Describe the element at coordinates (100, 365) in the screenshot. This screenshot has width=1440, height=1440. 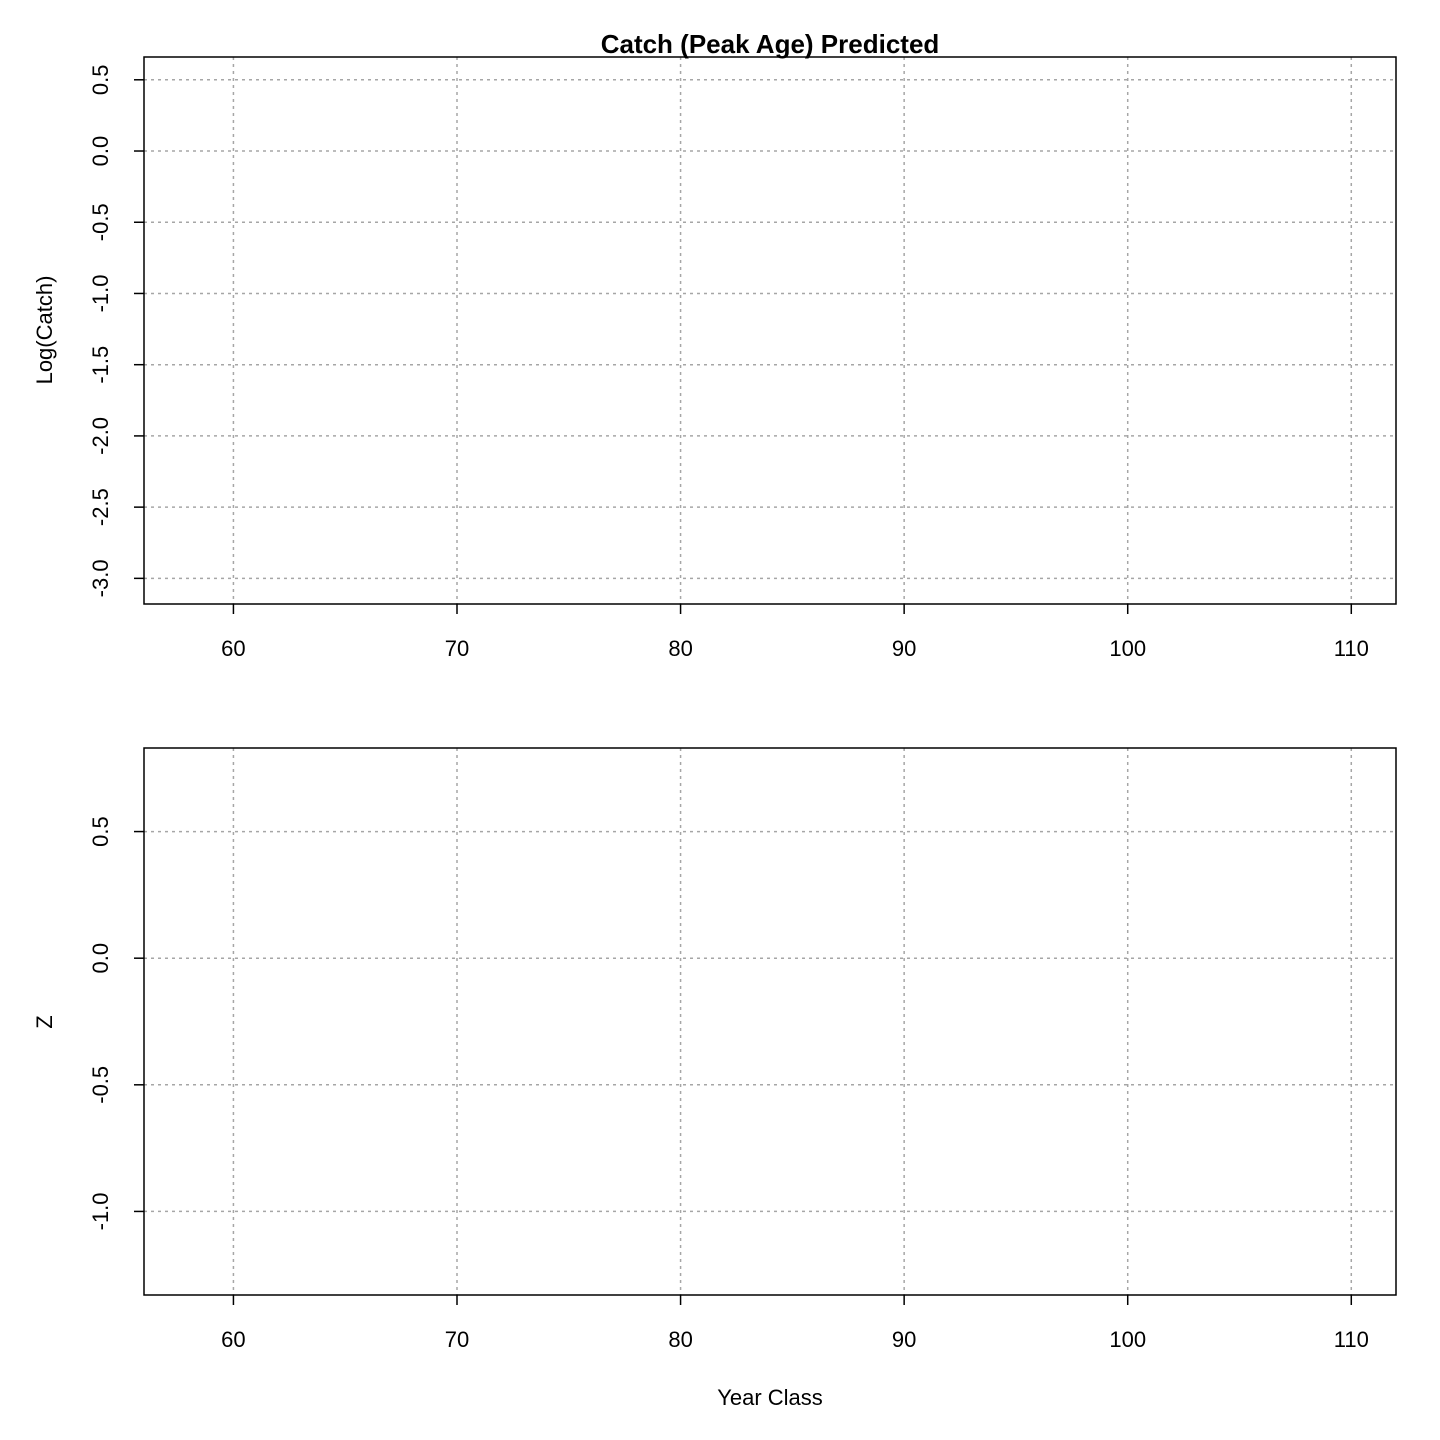
I see `y-tick-label: -1.5` at that location.